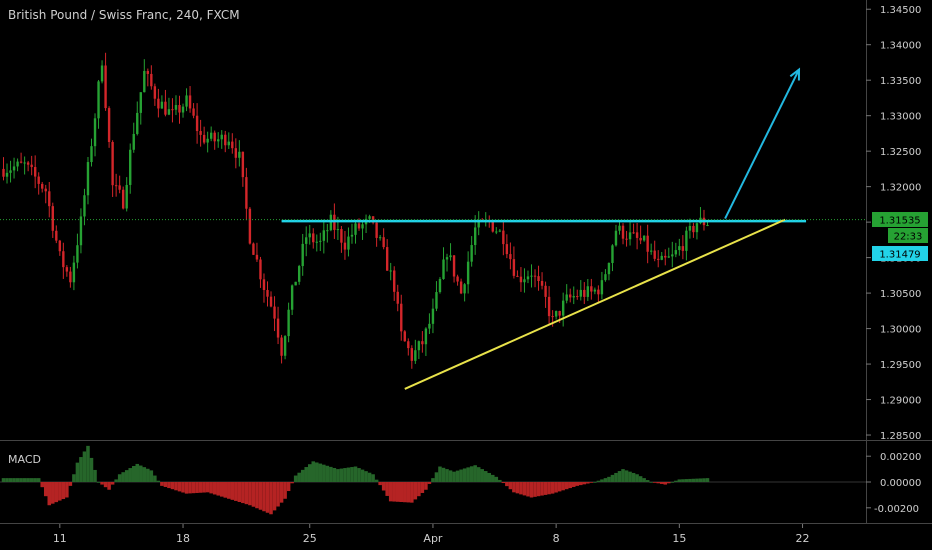  What do you see at coordinates (899, 221) in the screenshot?
I see `current-price-text: 1.31535` at bounding box center [899, 221].